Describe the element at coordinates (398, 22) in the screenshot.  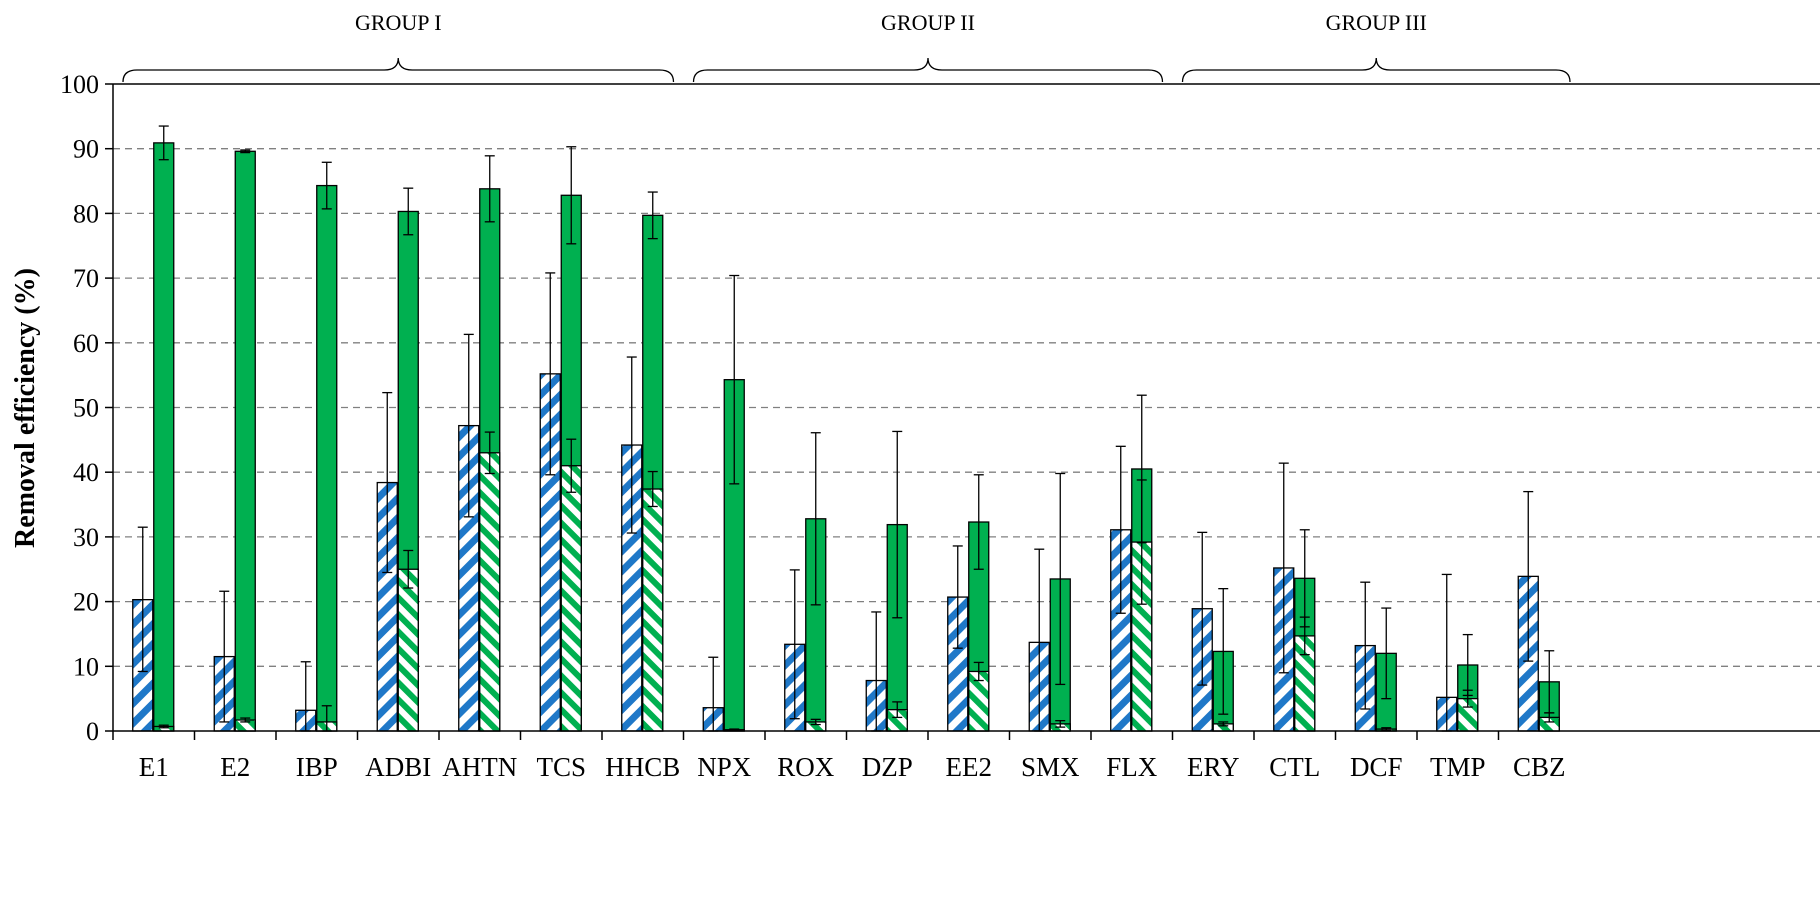
I see `group-label: GROUP I` at that location.